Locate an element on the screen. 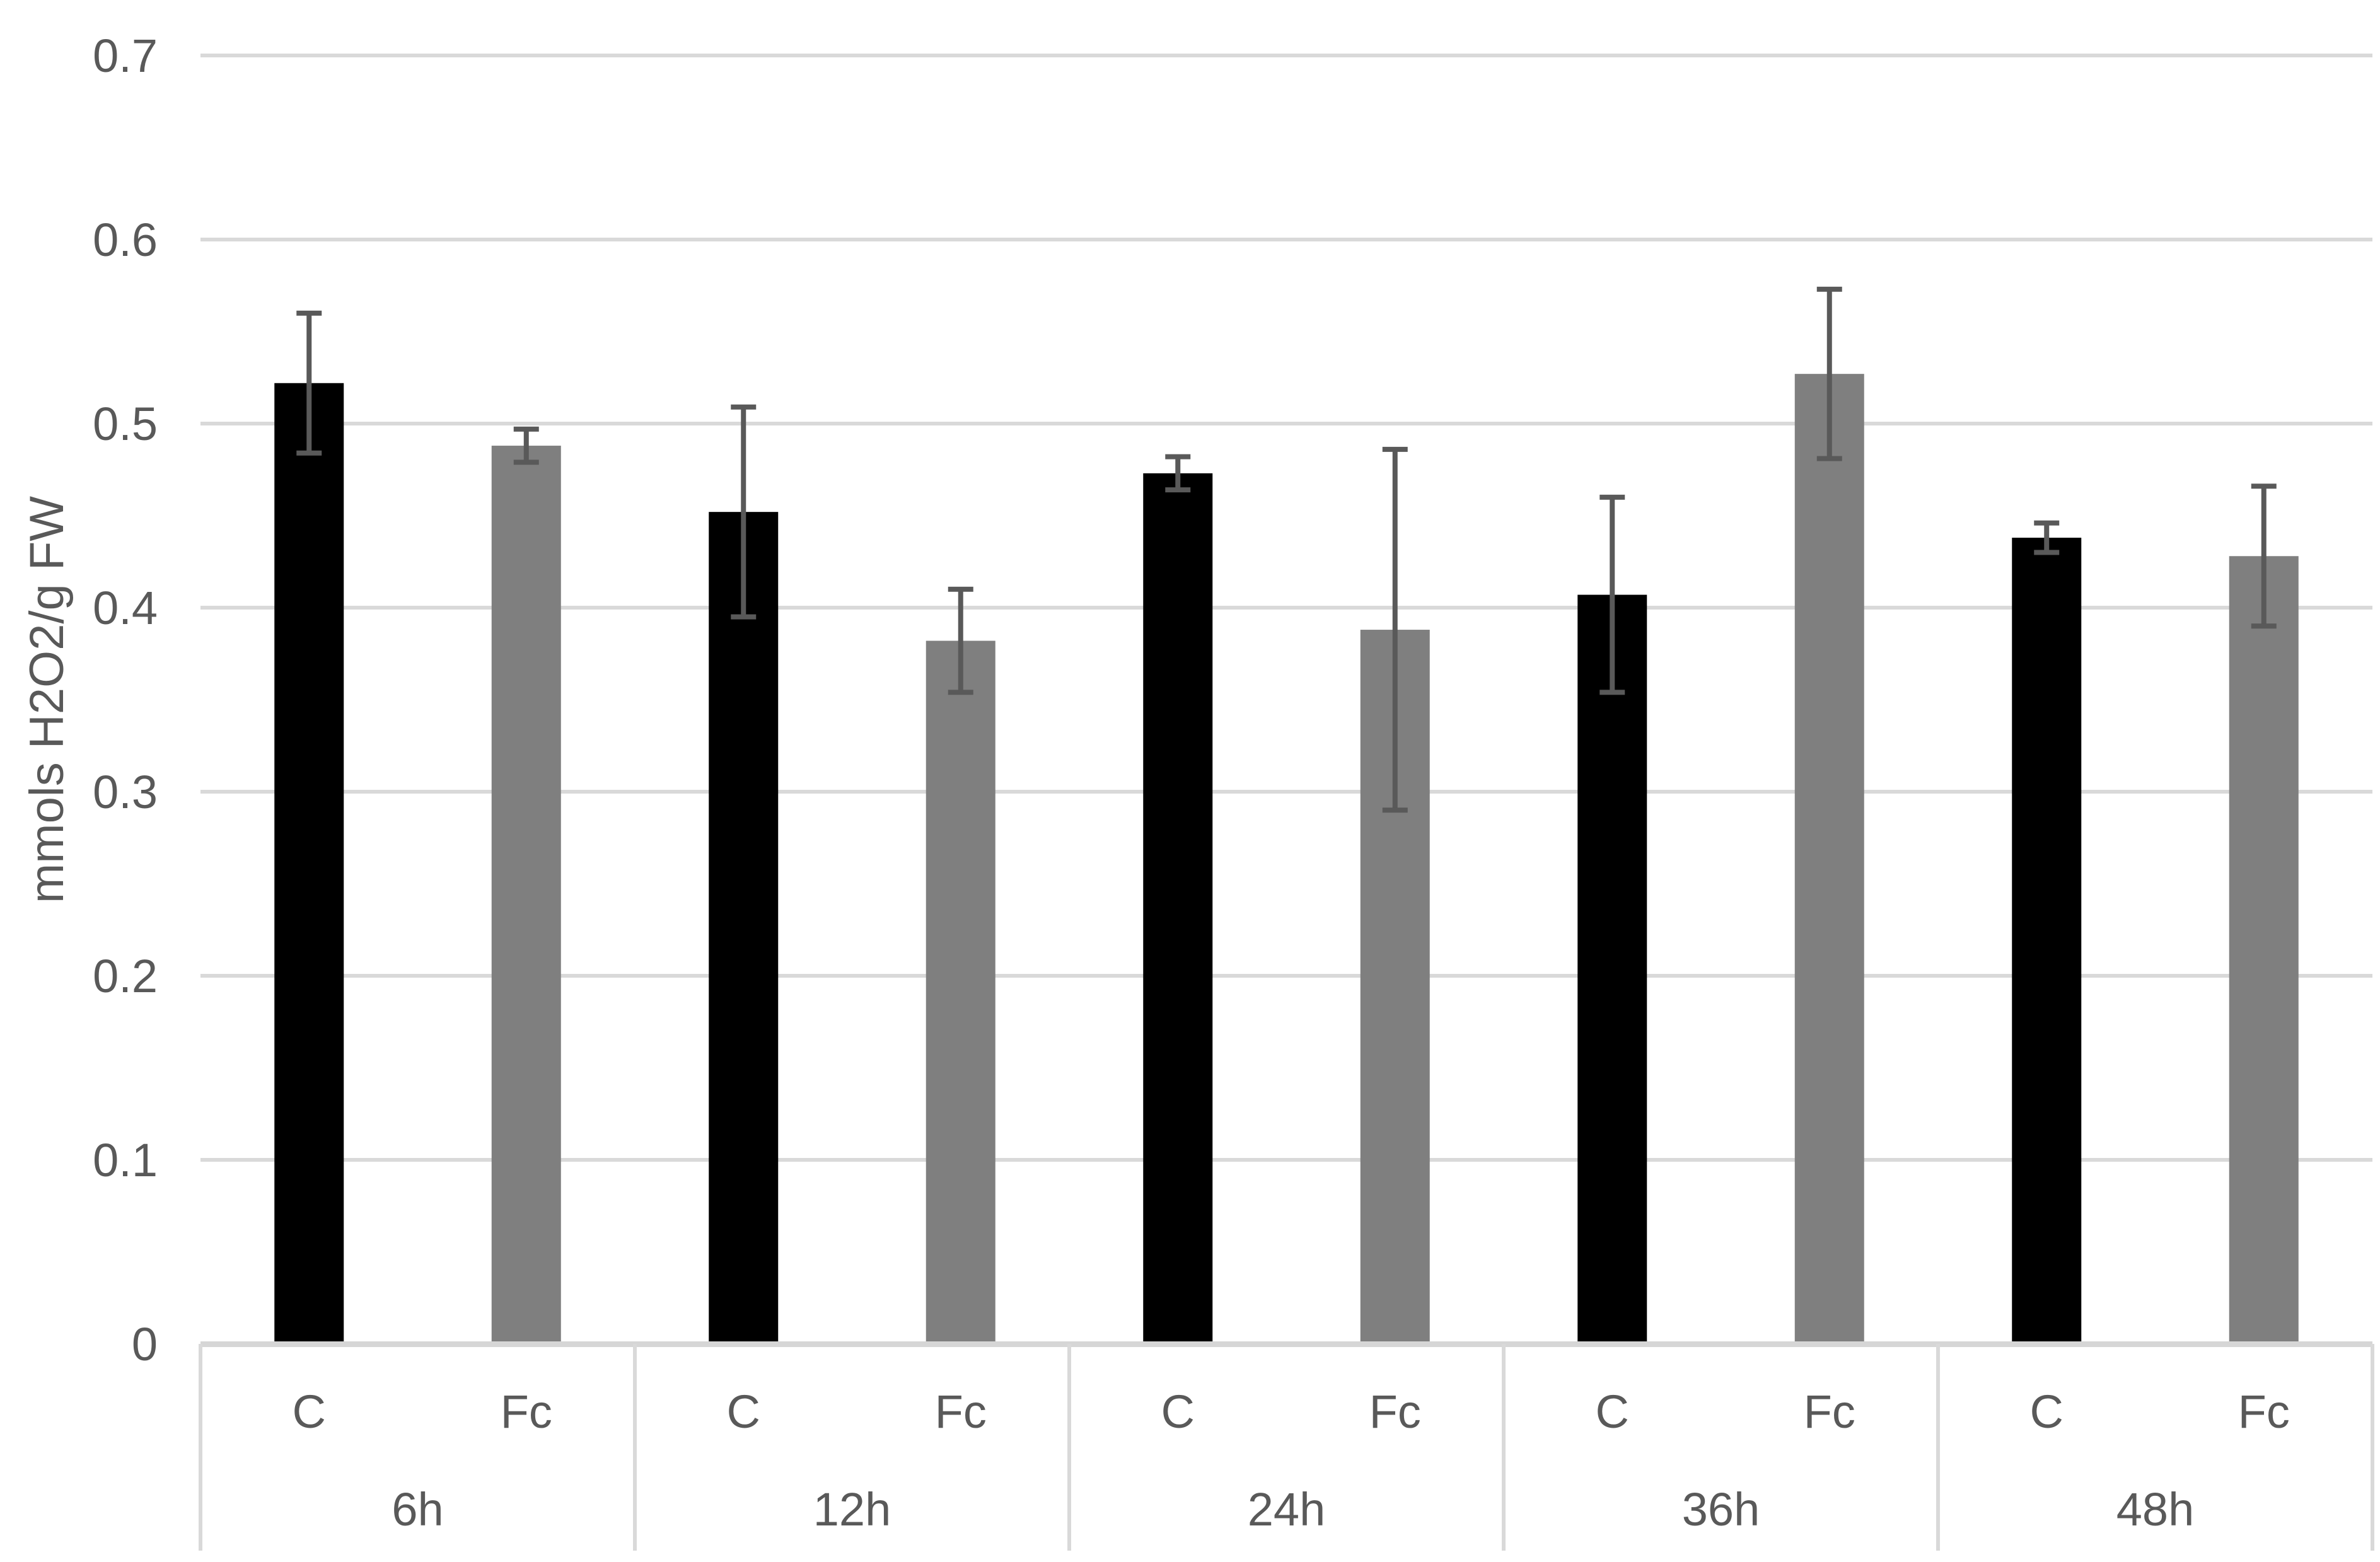 Image resolution: width=2380 pixels, height=1562 pixels. error-cap-top-6h-C is located at coordinates (309, 313).